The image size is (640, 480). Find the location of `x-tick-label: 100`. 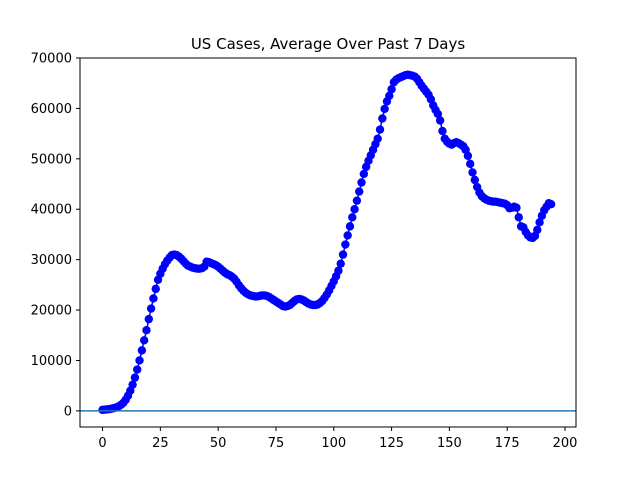

x-tick-label: 100 is located at coordinates (333, 443).